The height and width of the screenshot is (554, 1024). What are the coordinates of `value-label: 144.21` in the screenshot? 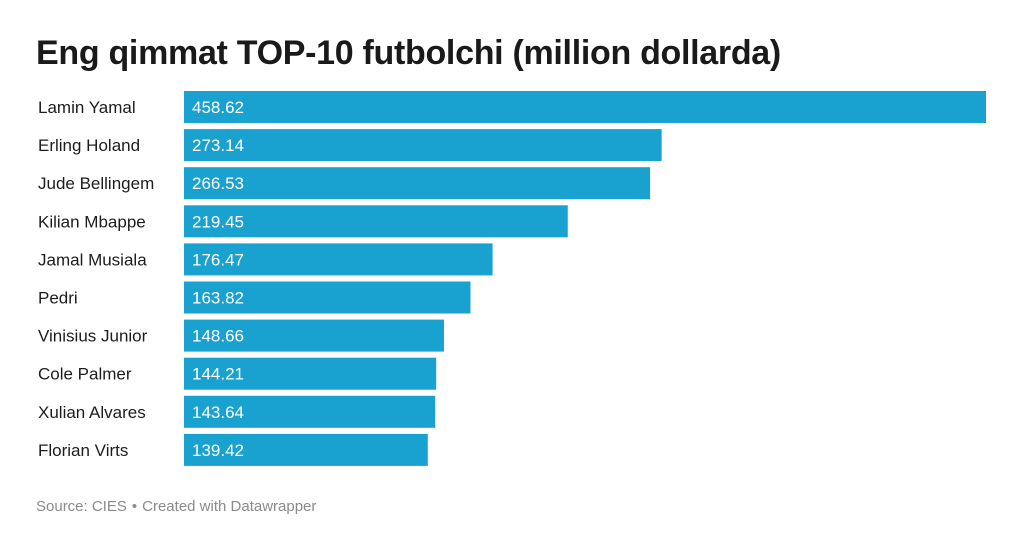 It's located at (218, 374).